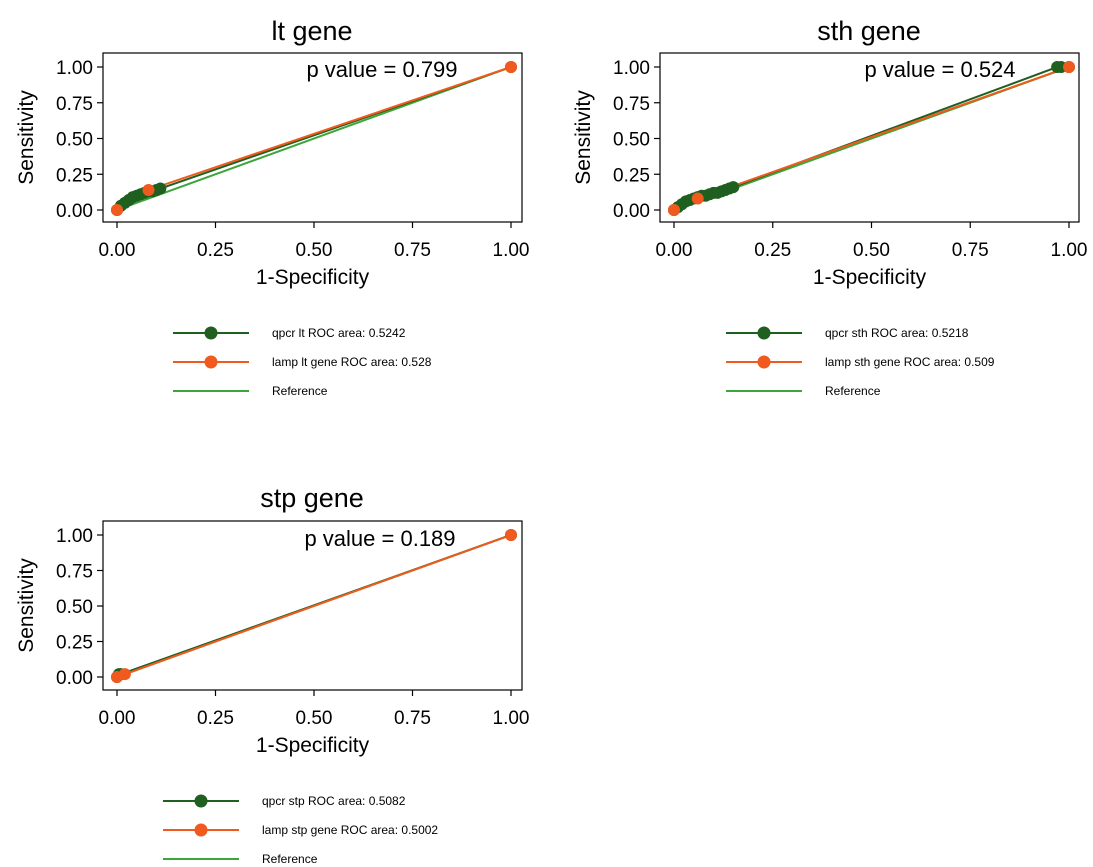 Image resolution: width=1093 pixels, height=867 pixels. Describe the element at coordinates (381, 69) in the screenshot. I see `p-value-annotation: p value = 0.799` at that location.